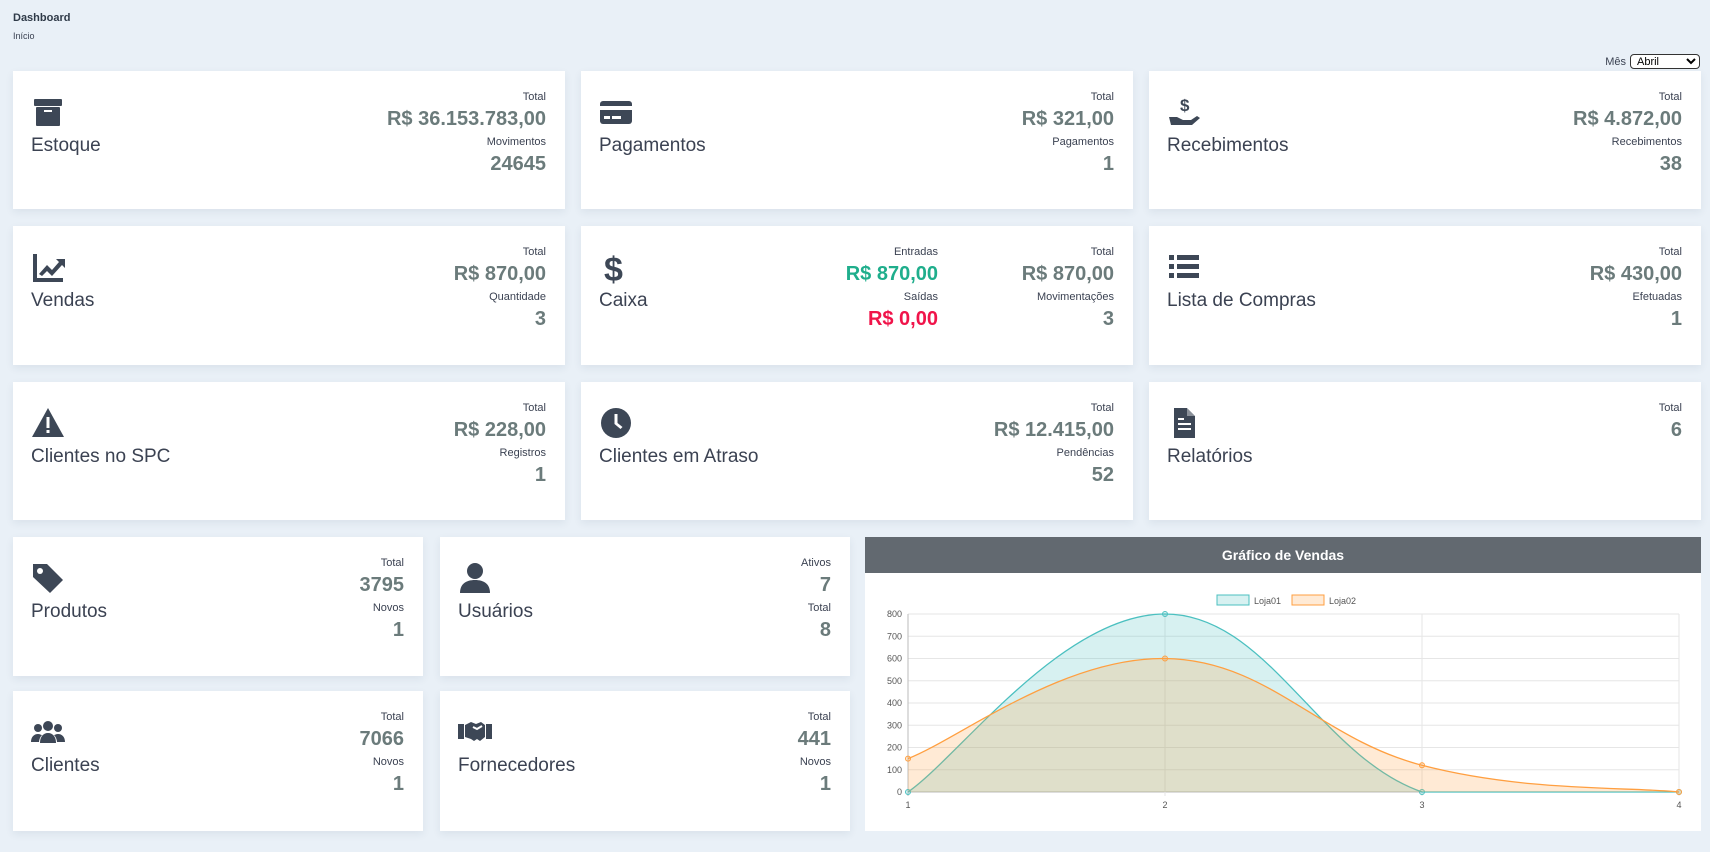  What do you see at coordinates (1627, 135) in the screenshot?
I see `card-stats: Total R$ 4.872,00 Recebimentos 38` at bounding box center [1627, 135].